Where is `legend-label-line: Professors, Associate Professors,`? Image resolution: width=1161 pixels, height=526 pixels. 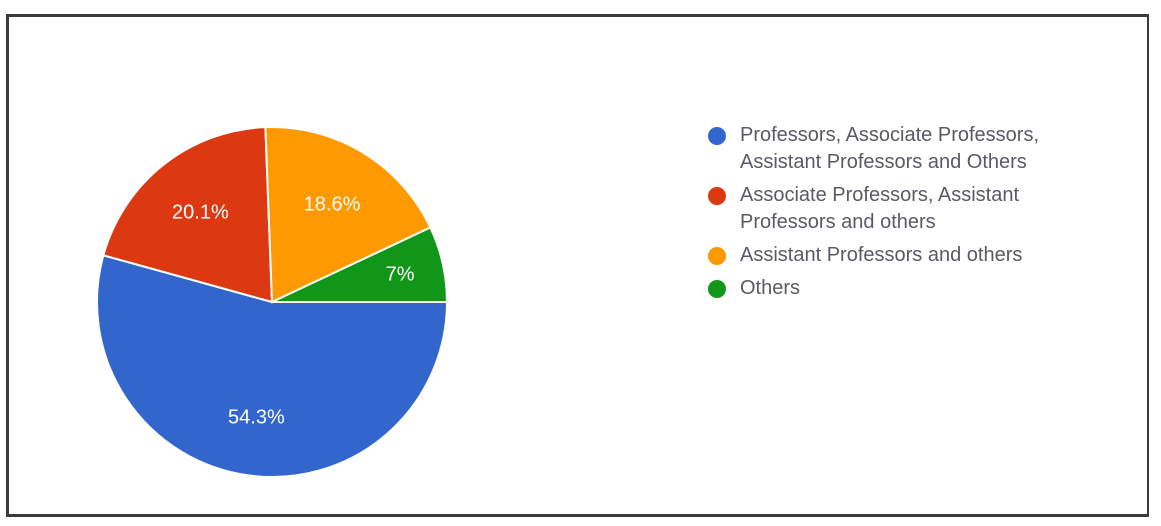 legend-label-line: Professors, Associate Professors, is located at coordinates (890, 135).